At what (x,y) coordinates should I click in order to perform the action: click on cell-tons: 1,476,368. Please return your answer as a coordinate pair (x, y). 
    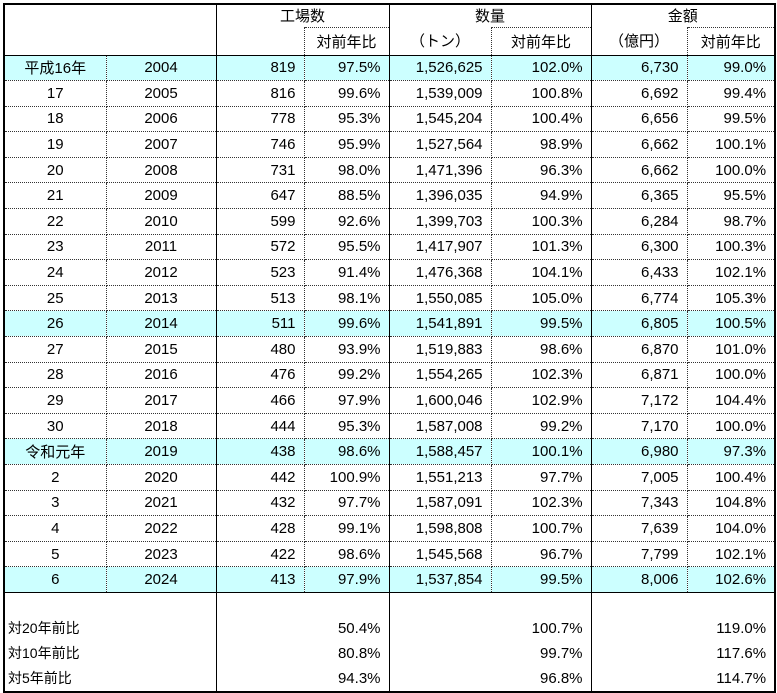
    Looking at the image, I should click on (440, 272).